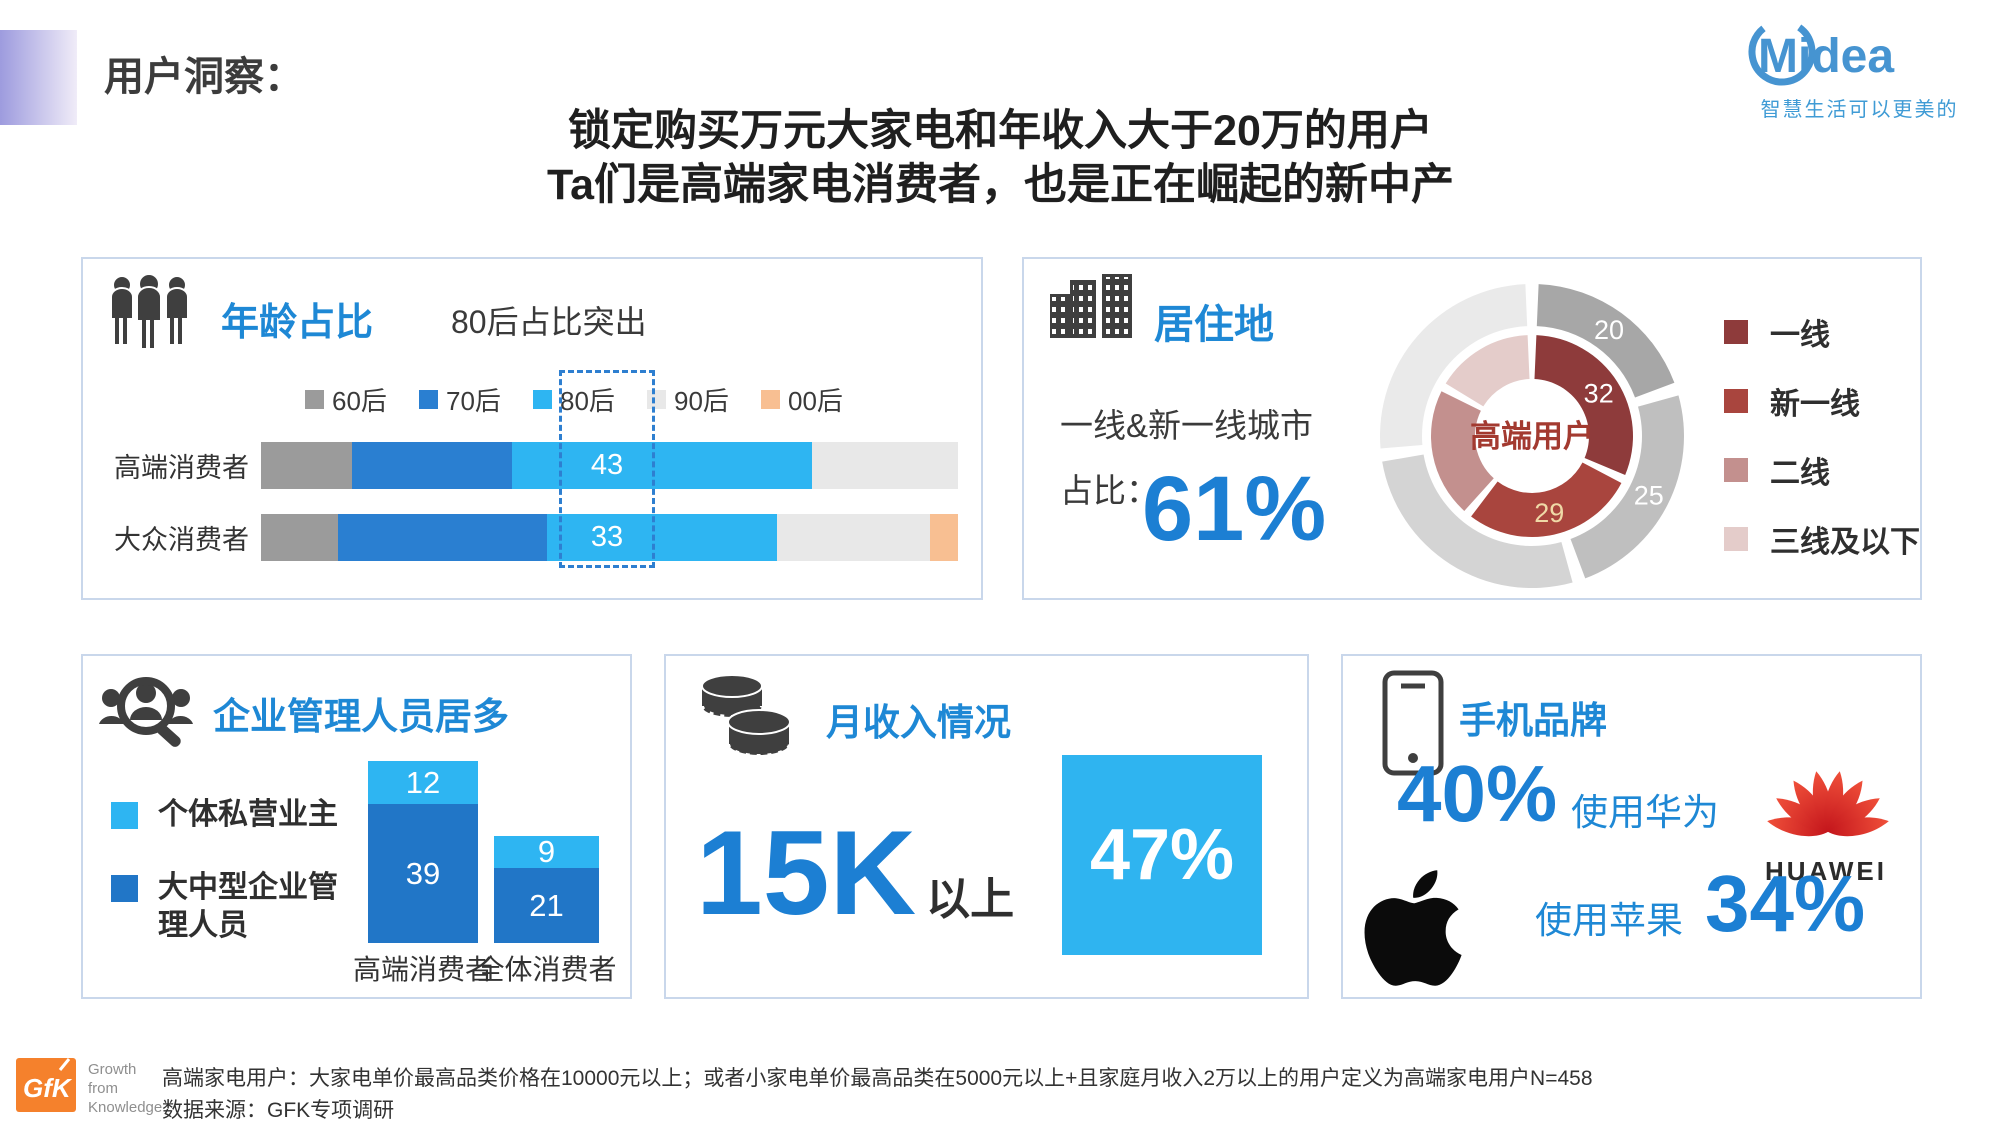 The image size is (2001, 1126). Describe the element at coordinates (1609, 920) in the screenshot. I see `apple-usage-label: 使用苹果` at that location.